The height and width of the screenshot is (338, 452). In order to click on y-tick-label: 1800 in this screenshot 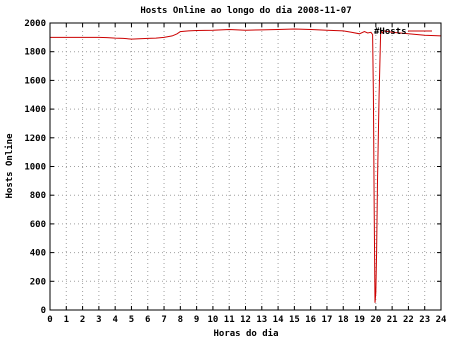, I will do `click(35, 53)`.